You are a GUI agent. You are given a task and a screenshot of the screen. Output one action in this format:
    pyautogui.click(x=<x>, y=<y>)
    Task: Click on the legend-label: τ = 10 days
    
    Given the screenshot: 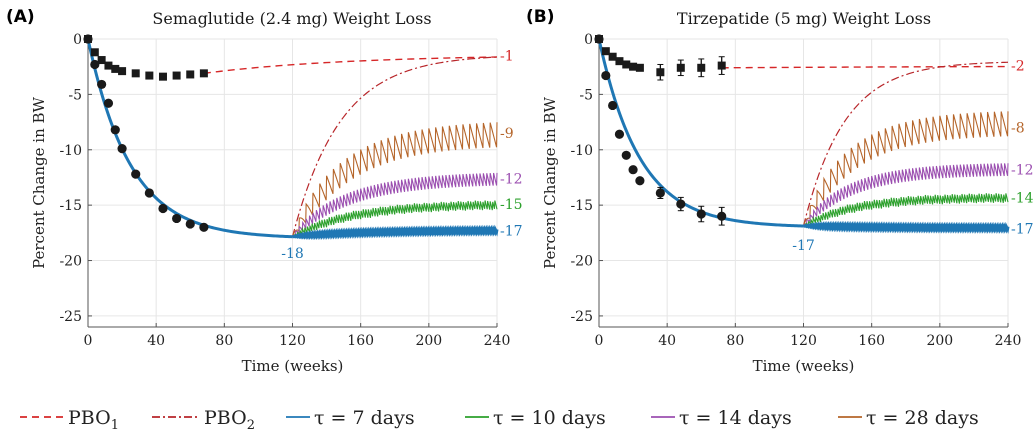 What is the action you would take?
    pyautogui.click(x=549, y=418)
    